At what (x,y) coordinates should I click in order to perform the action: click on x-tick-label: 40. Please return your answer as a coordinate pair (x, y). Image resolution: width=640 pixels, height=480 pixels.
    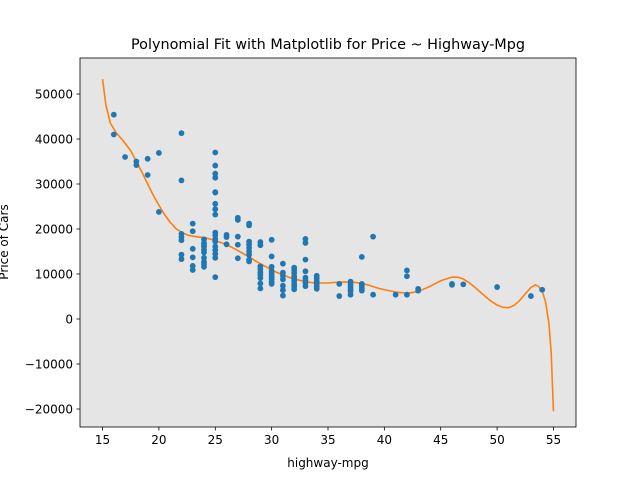
    Looking at the image, I should click on (384, 440).